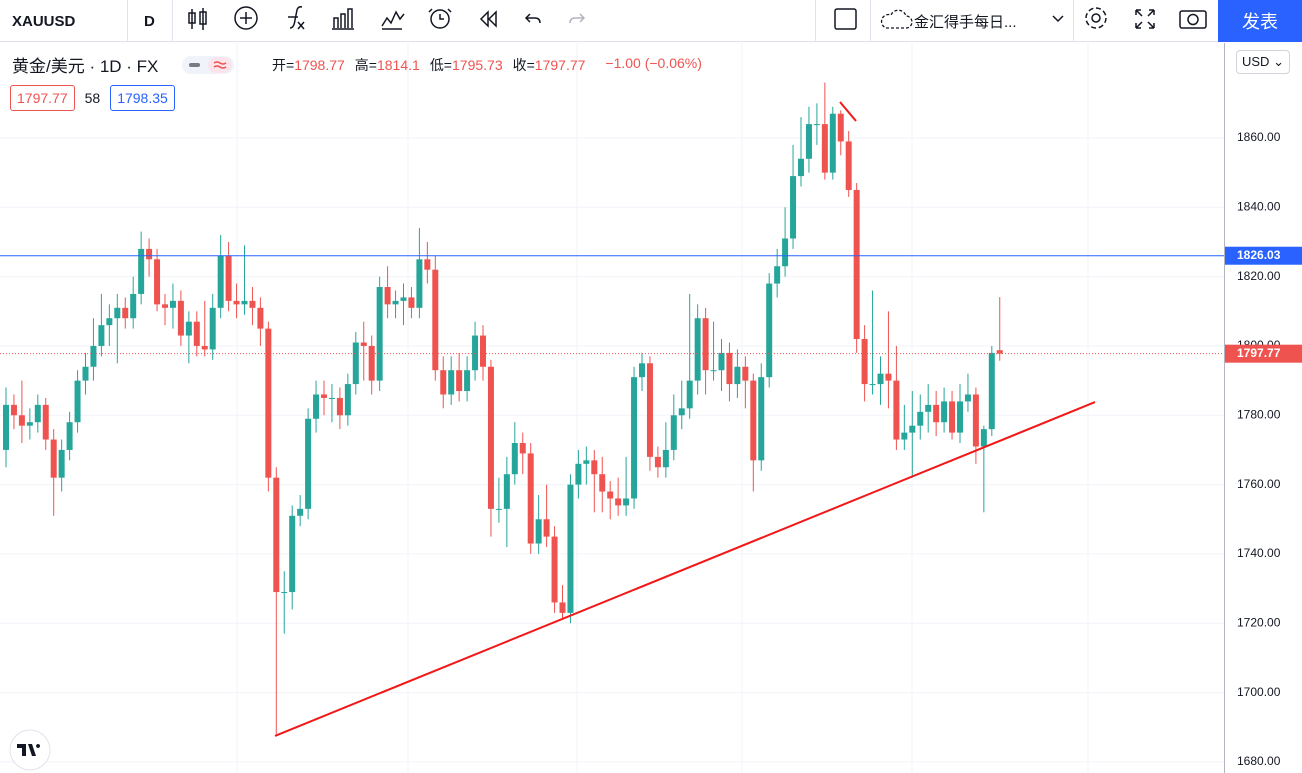 The image size is (1302, 773). I want to click on rect-icon, so click(846, 21).